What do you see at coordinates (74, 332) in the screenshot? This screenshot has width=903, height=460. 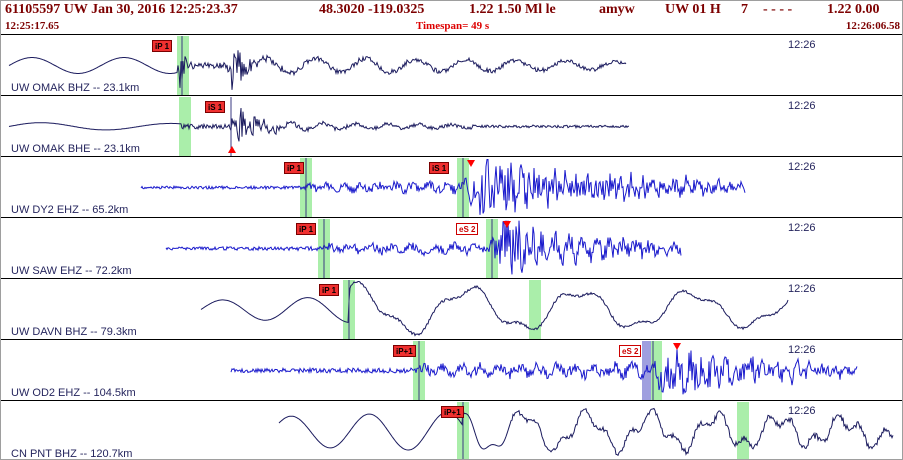 I see `station-label: UW DAVN BHZ -- 79.3km` at bounding box center [74, 332].